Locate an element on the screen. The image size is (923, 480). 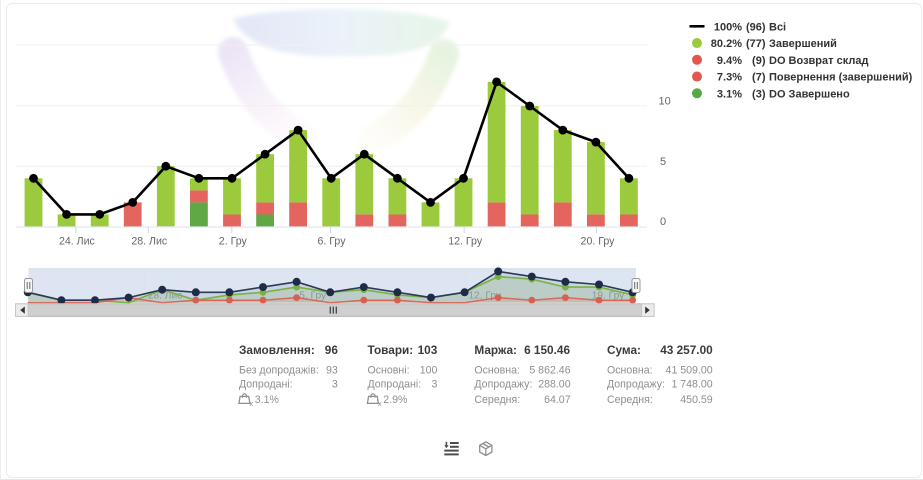
svg-text: 64.07 is located at coordinates (557, 400).